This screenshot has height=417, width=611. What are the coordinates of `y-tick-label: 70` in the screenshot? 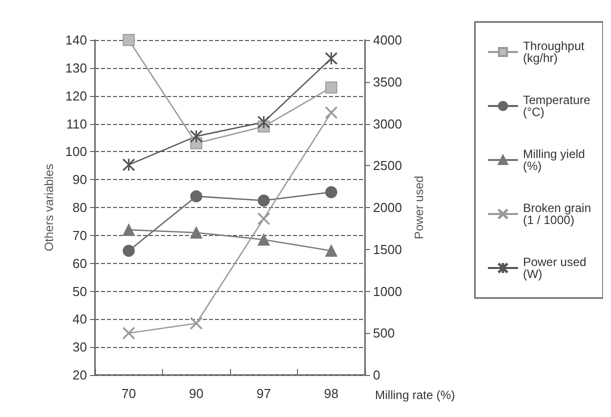 It's located at (79, 235).